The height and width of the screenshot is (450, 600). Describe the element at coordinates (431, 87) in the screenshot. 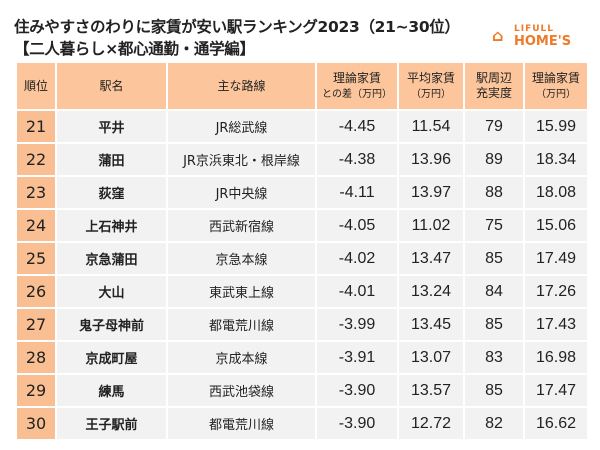

I see `header-avg: 平均家賃 （万円）` at that location.